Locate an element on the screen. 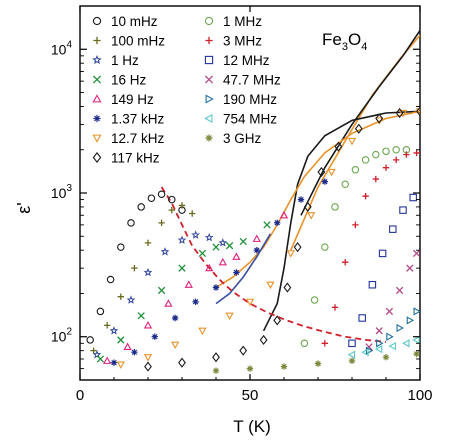 The image size is (474, 445). legend-item: 12.7 kHz is located at coordinates (128, 138).